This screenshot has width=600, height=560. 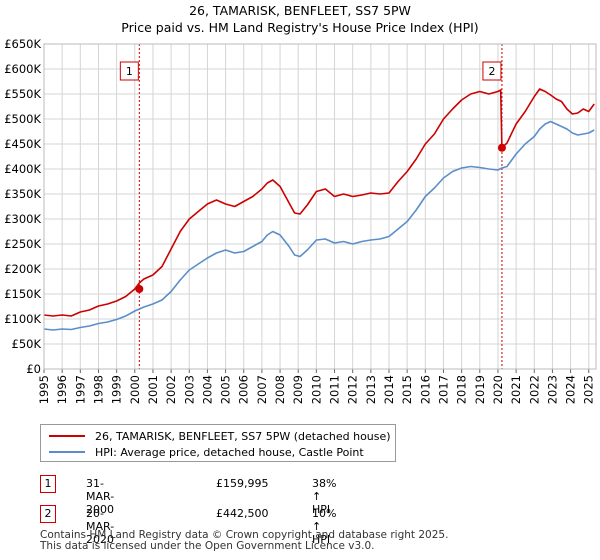 I want to click on sale-date-1: 31-MAR-2000, so click(x=100, y=496).